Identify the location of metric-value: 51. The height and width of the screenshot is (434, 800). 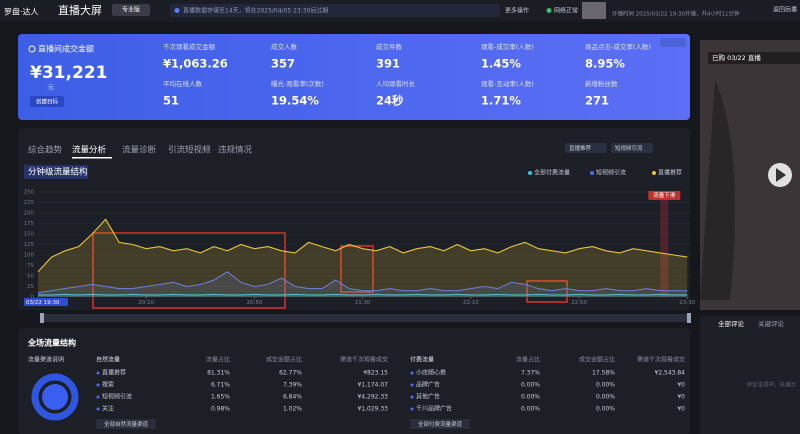
(171, 101).